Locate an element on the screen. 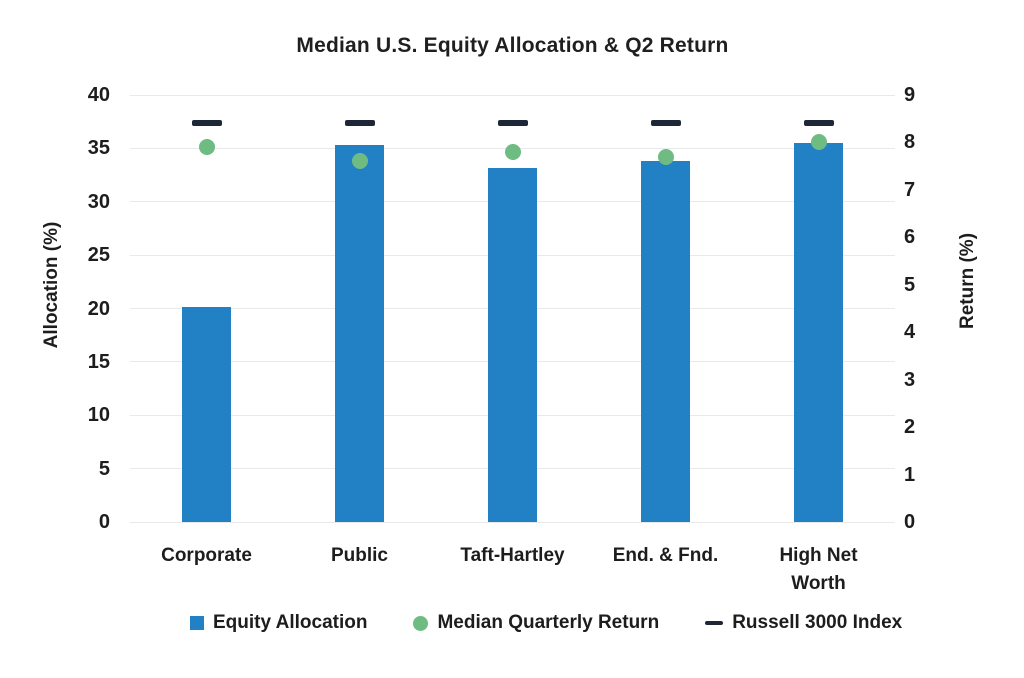 Image resolution: width=1024 pixels, height=678 pixels. left-axis-tick-label: 40 is located at coordinates (98, 95).